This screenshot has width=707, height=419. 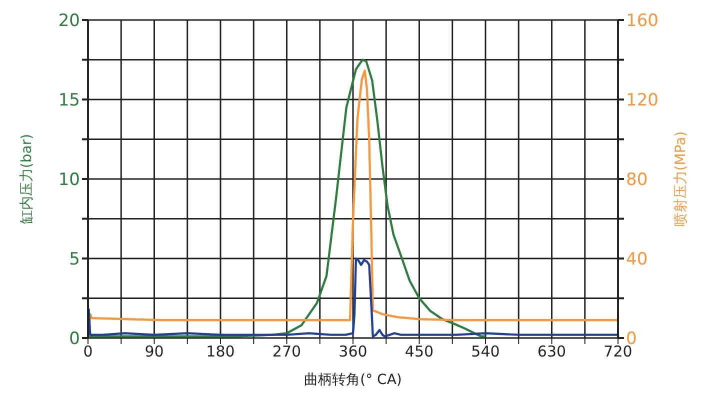 What do you see at coordinates (154, 351) in the screenshot?
I see `x-tick-label: 90` at bounding box center [154, 351].